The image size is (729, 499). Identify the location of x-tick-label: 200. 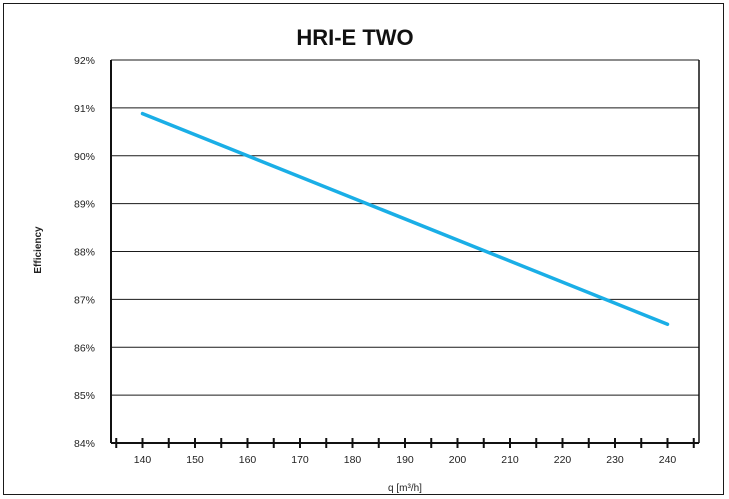
(458, 460).